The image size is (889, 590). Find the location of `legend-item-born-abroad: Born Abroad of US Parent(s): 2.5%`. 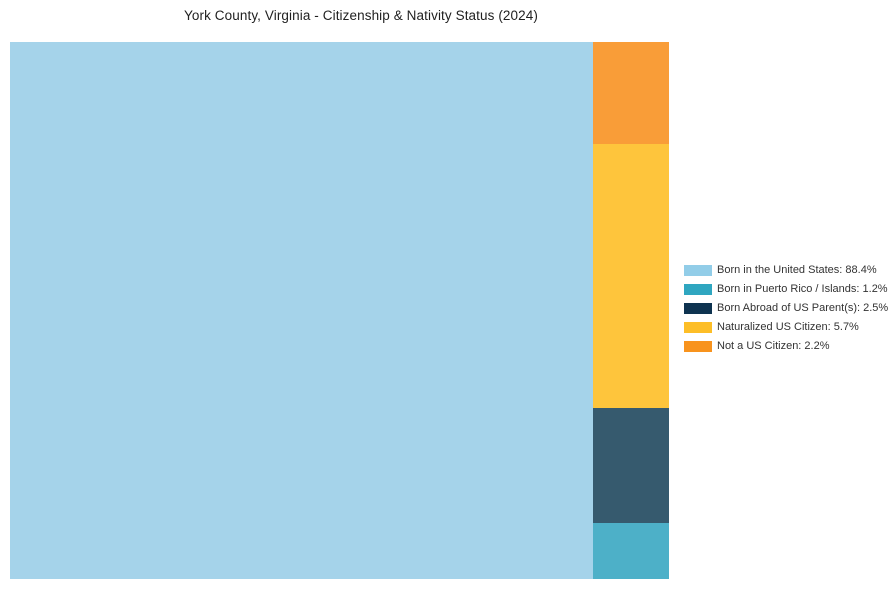

legend-item-born-abroad: Born Abroad of US Parent(s): 2.5% is located at coordinates (786, 308).